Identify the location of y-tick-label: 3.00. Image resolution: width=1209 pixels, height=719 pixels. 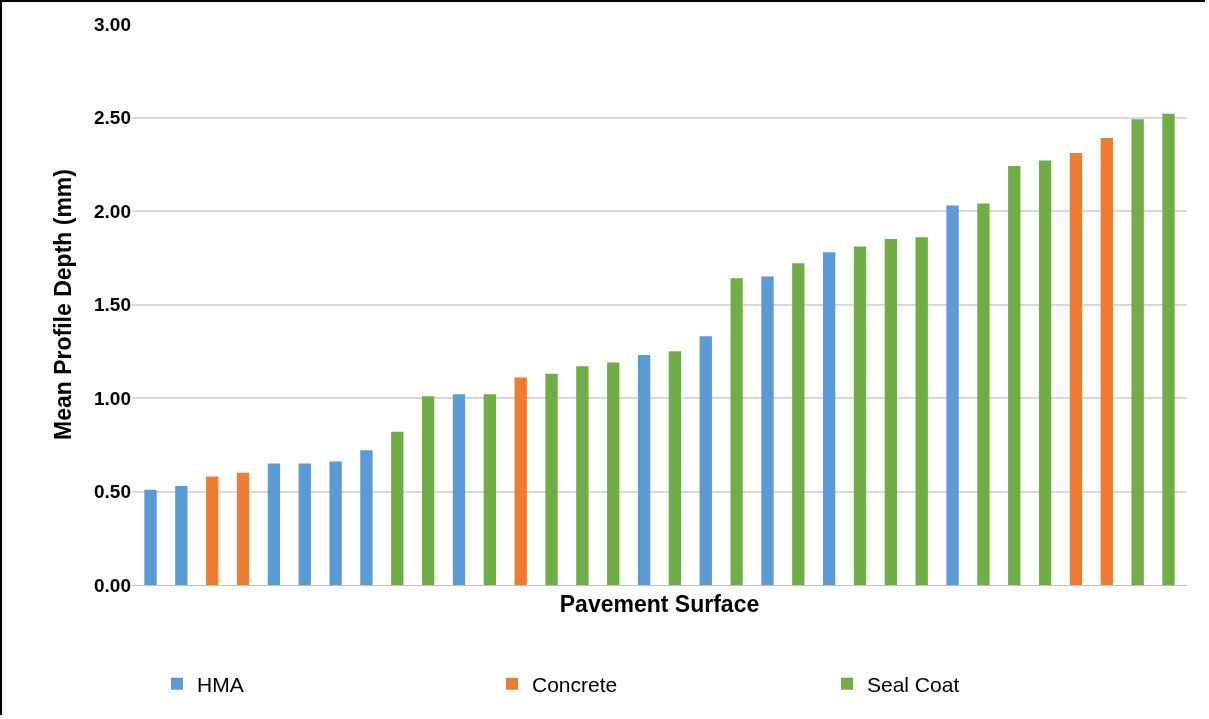
(112, 24).